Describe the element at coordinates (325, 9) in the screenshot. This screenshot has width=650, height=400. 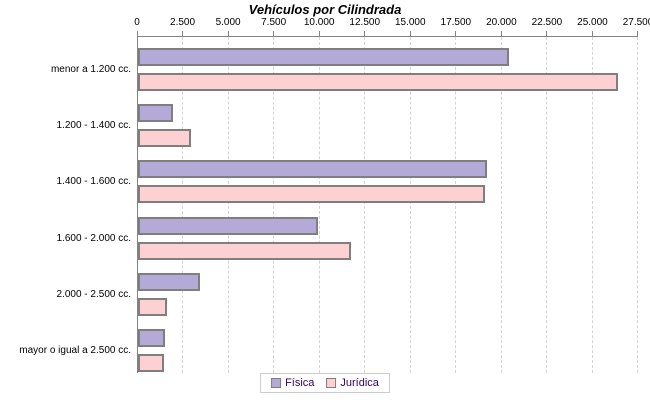
I see `chart-title: Vehículos por Cilindrada` at that location.